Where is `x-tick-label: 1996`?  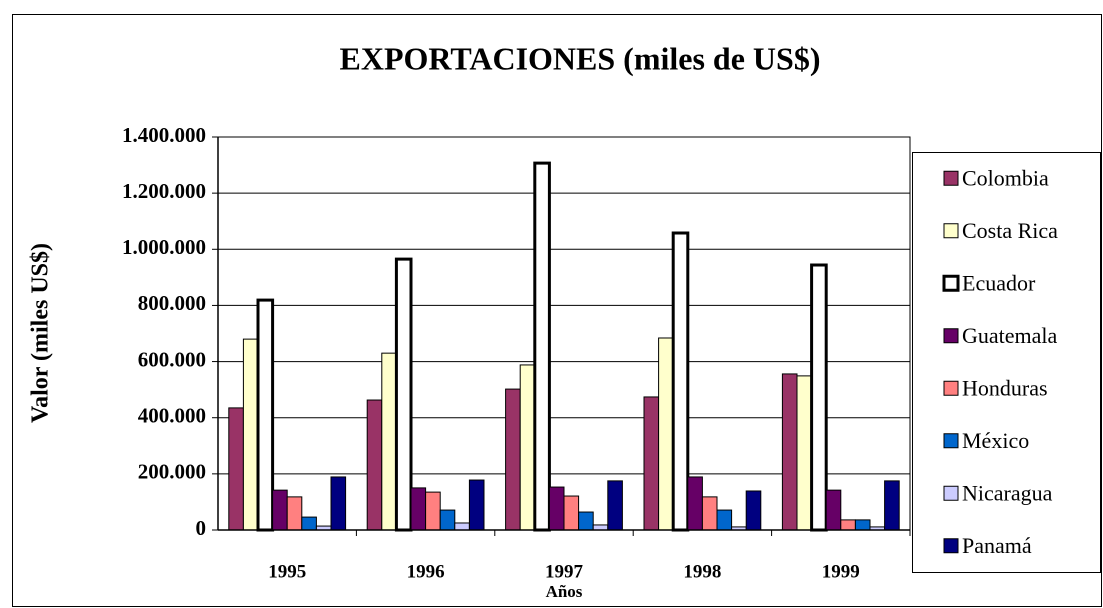 x-tick-label: 1996 is located at coordinates (426, 571).